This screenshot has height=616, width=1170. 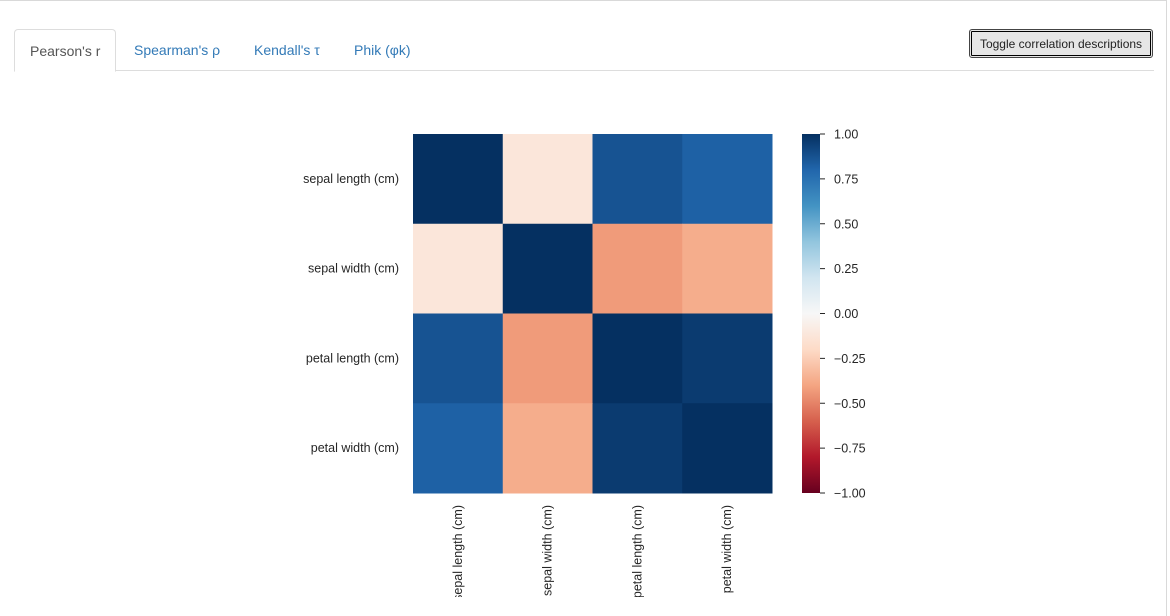 What do you see at coordinates (727, 549) in the screenshot?
I see `column-label: petal width (cm)` at bounding box center [727, 549].